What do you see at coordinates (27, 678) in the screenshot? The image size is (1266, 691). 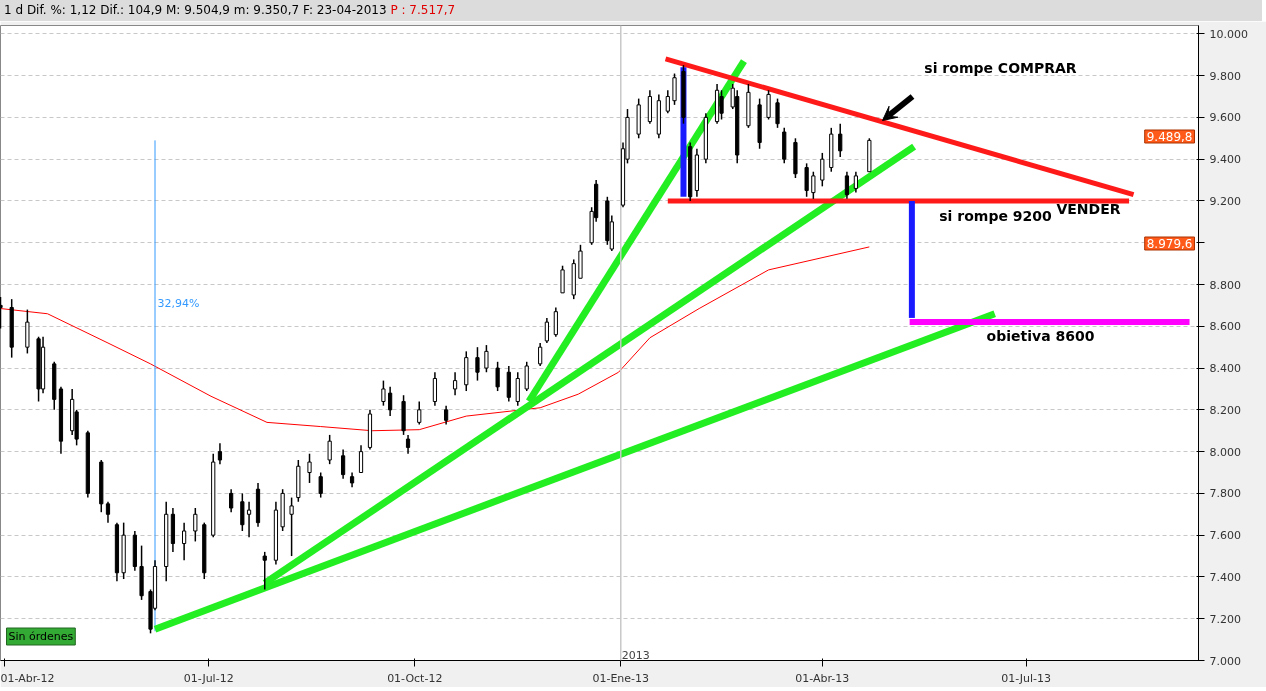 I see `x-tick-label: 01-Abr-12` at bounding box center [27, 678].